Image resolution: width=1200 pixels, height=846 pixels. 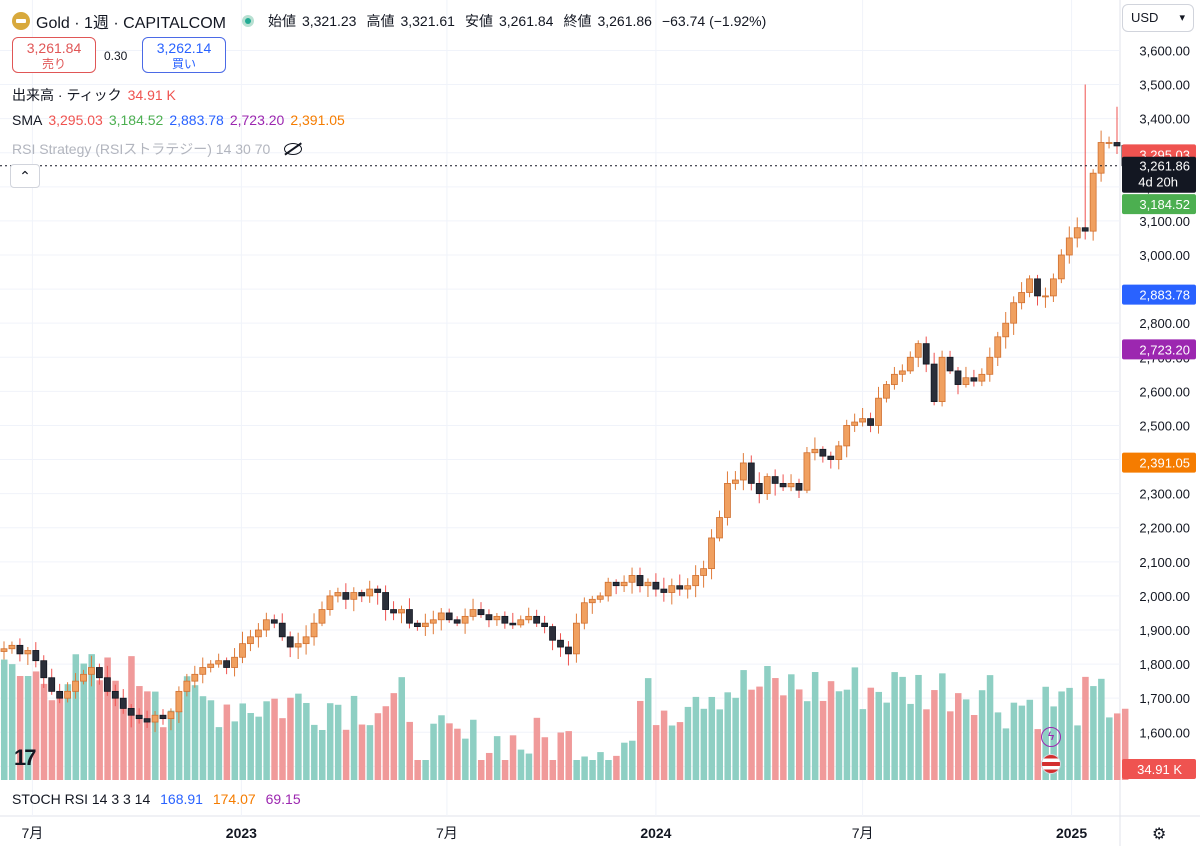 I want to click on y-tick-label: 2,000.00, so click(x=1164, y=596).